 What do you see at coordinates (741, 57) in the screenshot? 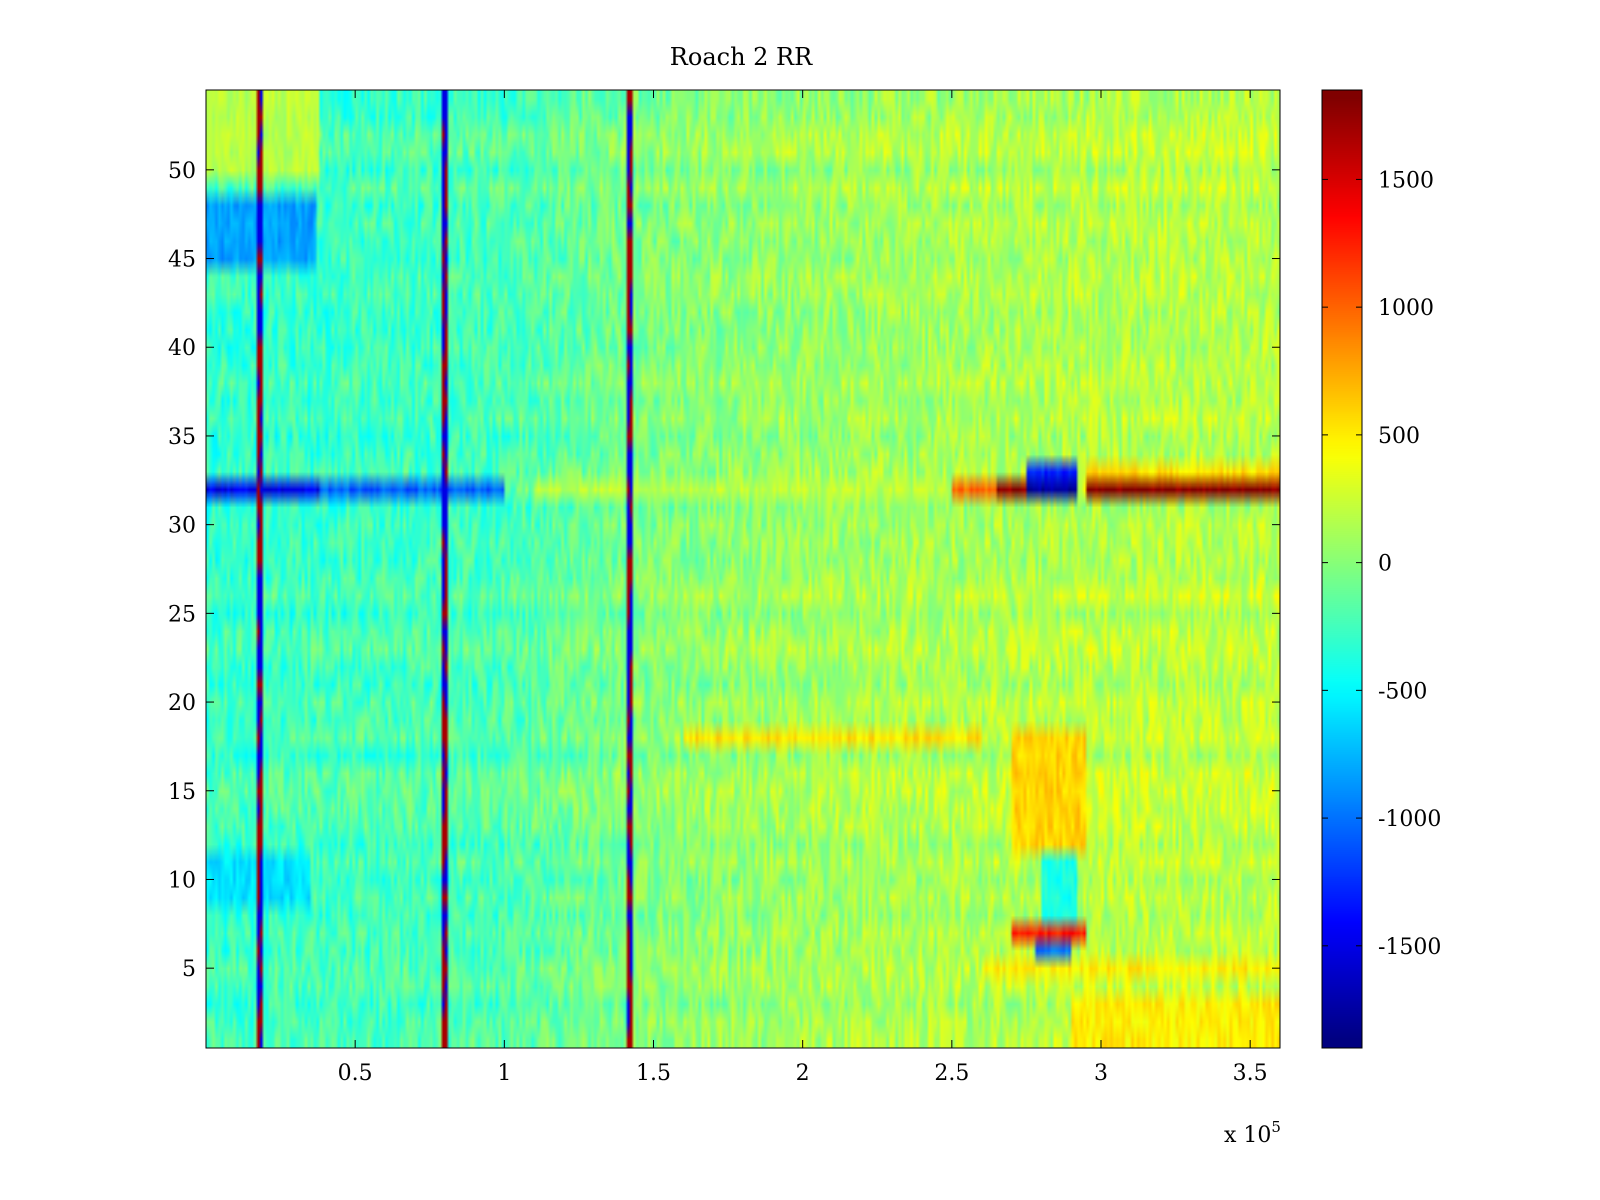
I see `chart-title: Roach 2 RR` at bounding box center [741, 57].